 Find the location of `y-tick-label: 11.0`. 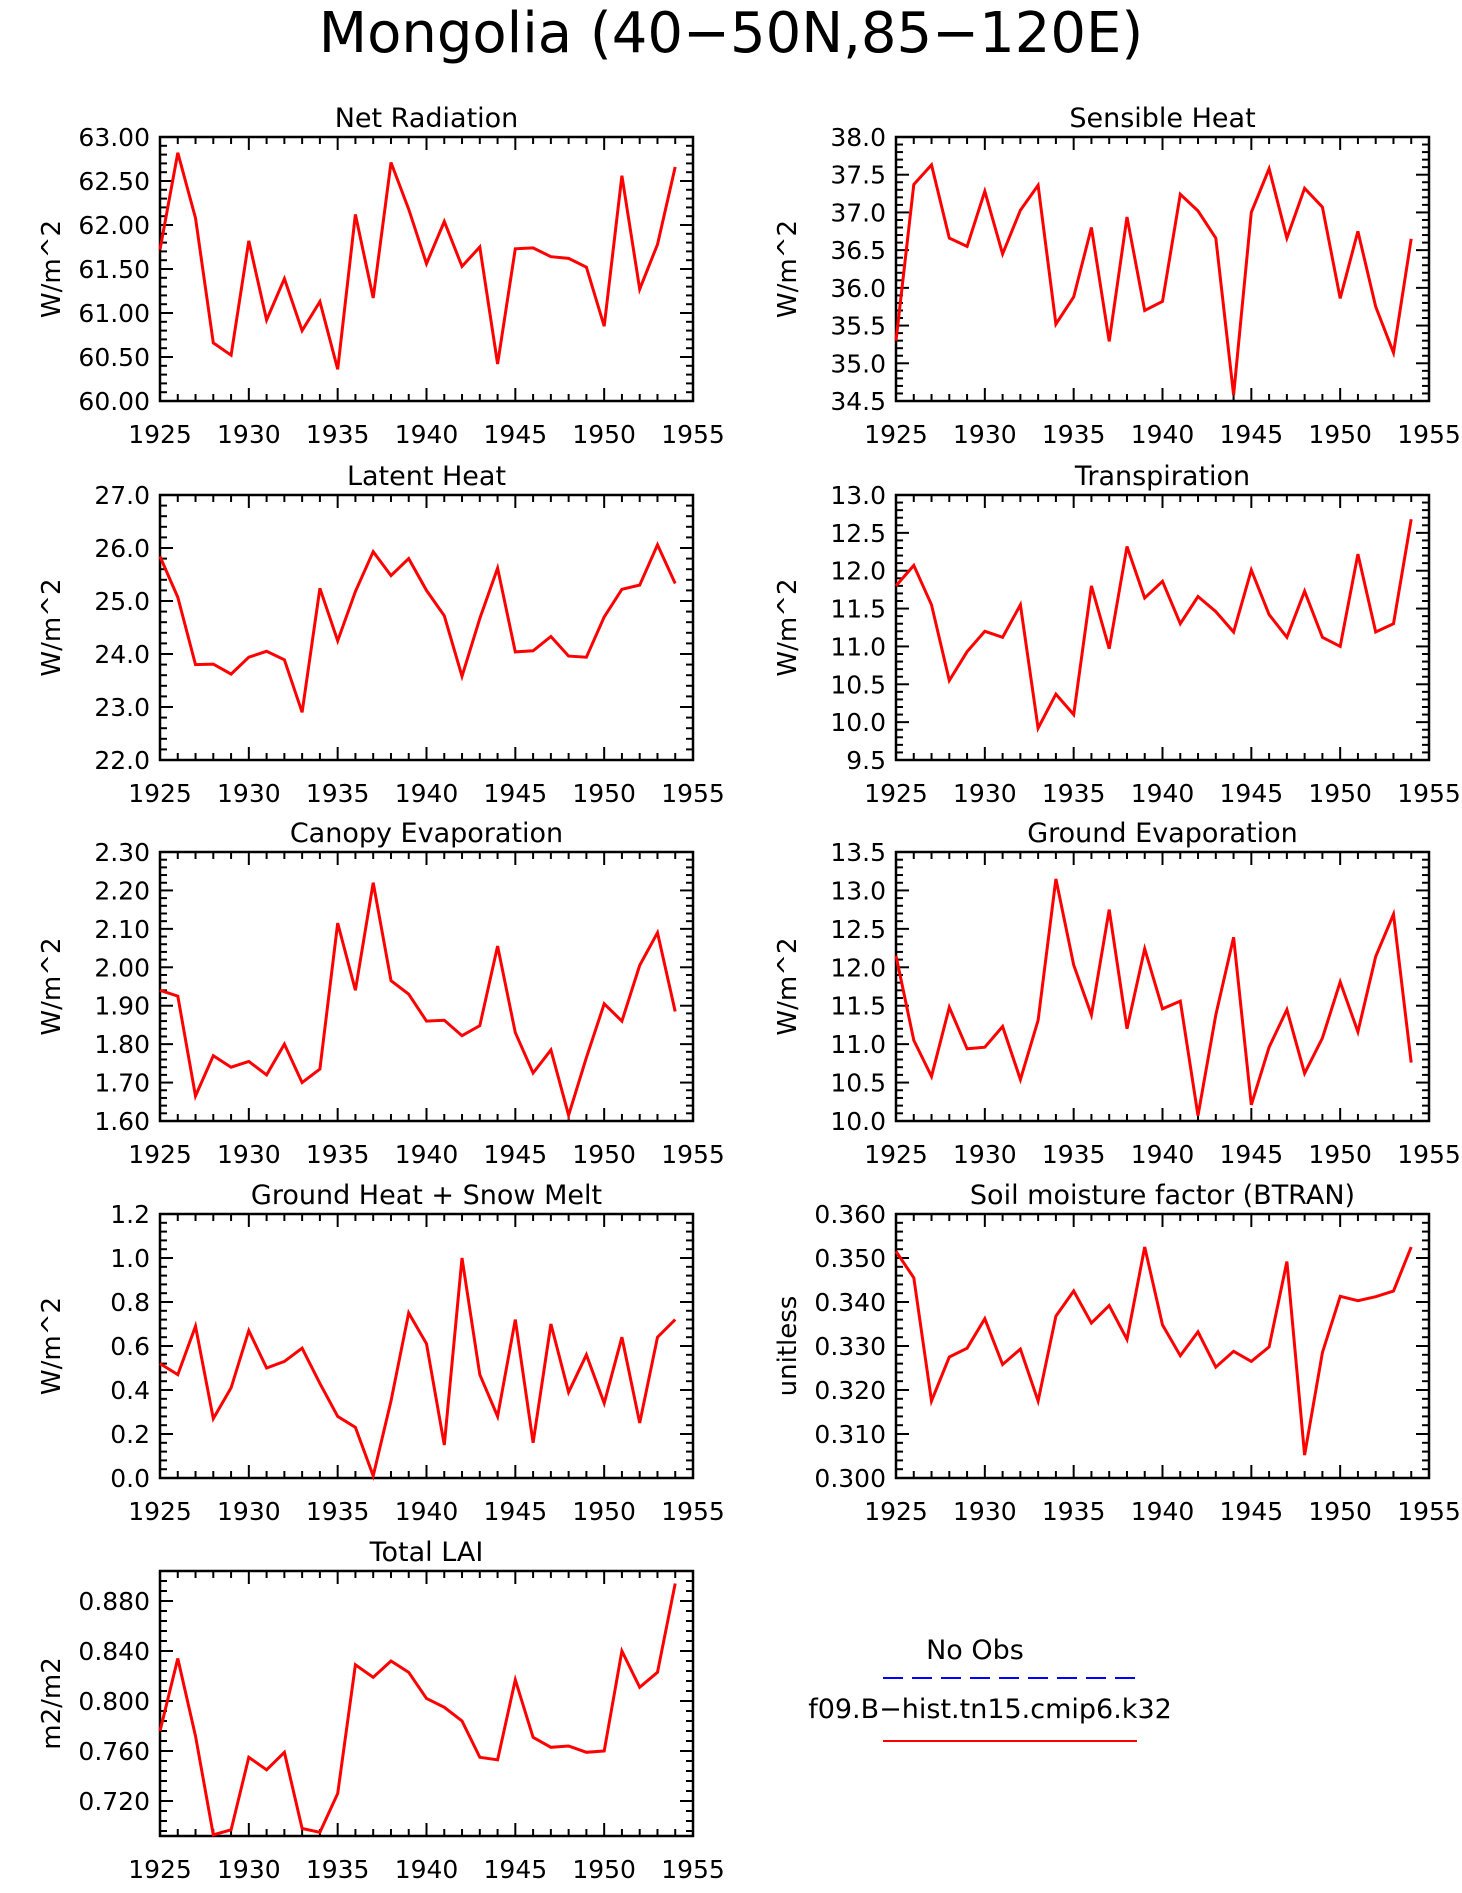

y-tick-label: 11.0 is located at coordinates (858, 1044).